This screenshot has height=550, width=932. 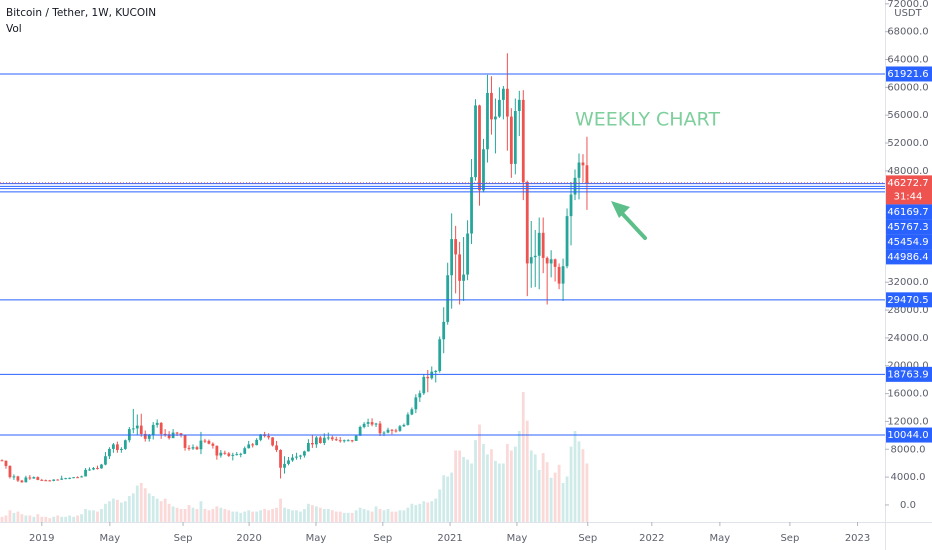 I want to click on countdown: 31:44, so click(x=908, y=196).